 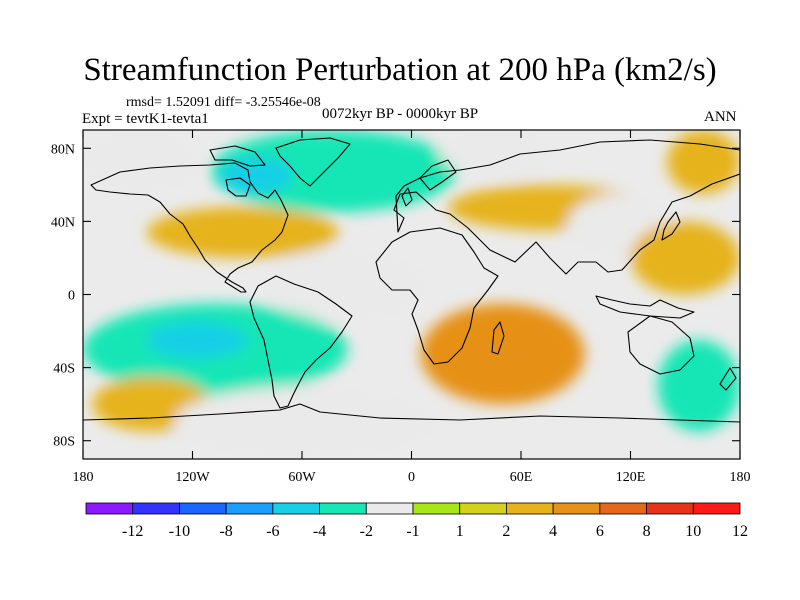 What do you see at coordinates (302, 477) in the screenshot?
I see `x-tick-label: 60W` at bounding box center [302, 477].